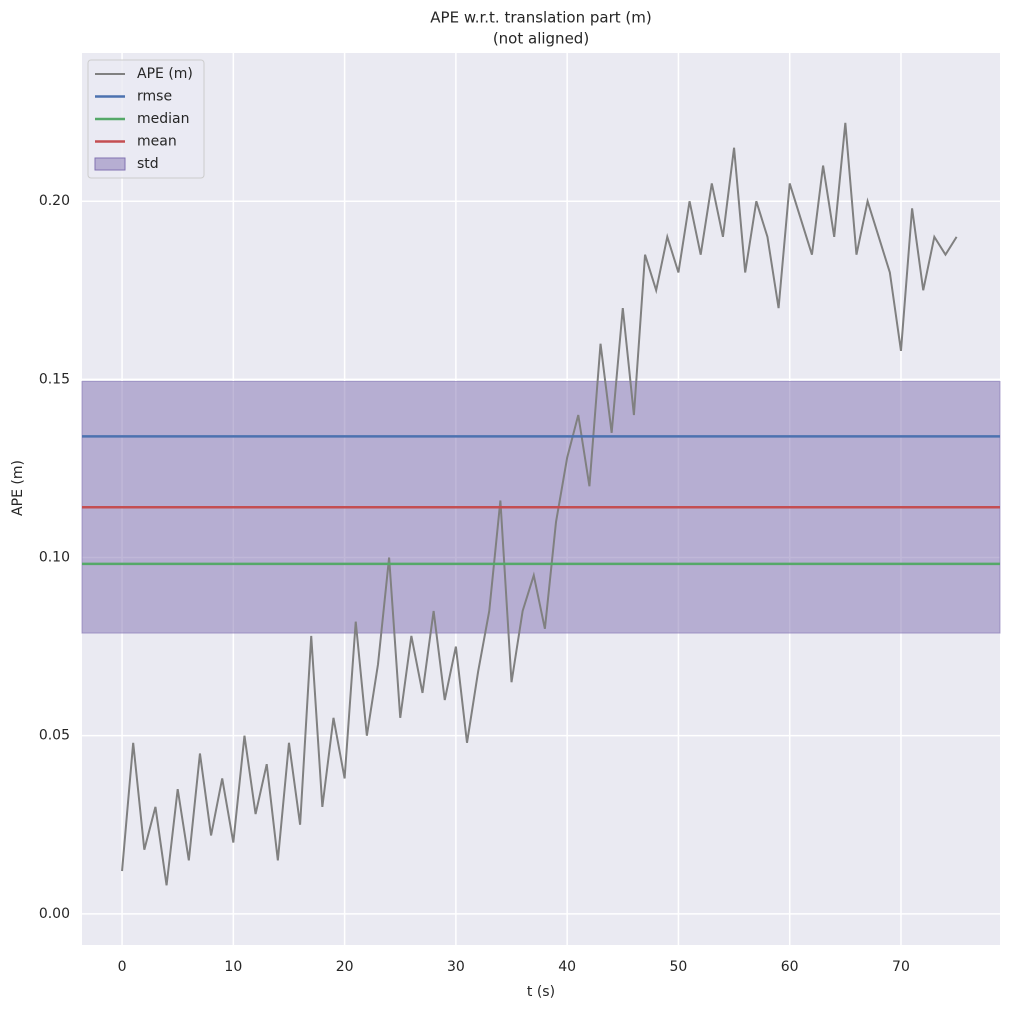 The width and height of the screenshot is (1011, 1015). I want to click on chart-title: APE w.r.t. translation part (m), so click(540, 18).